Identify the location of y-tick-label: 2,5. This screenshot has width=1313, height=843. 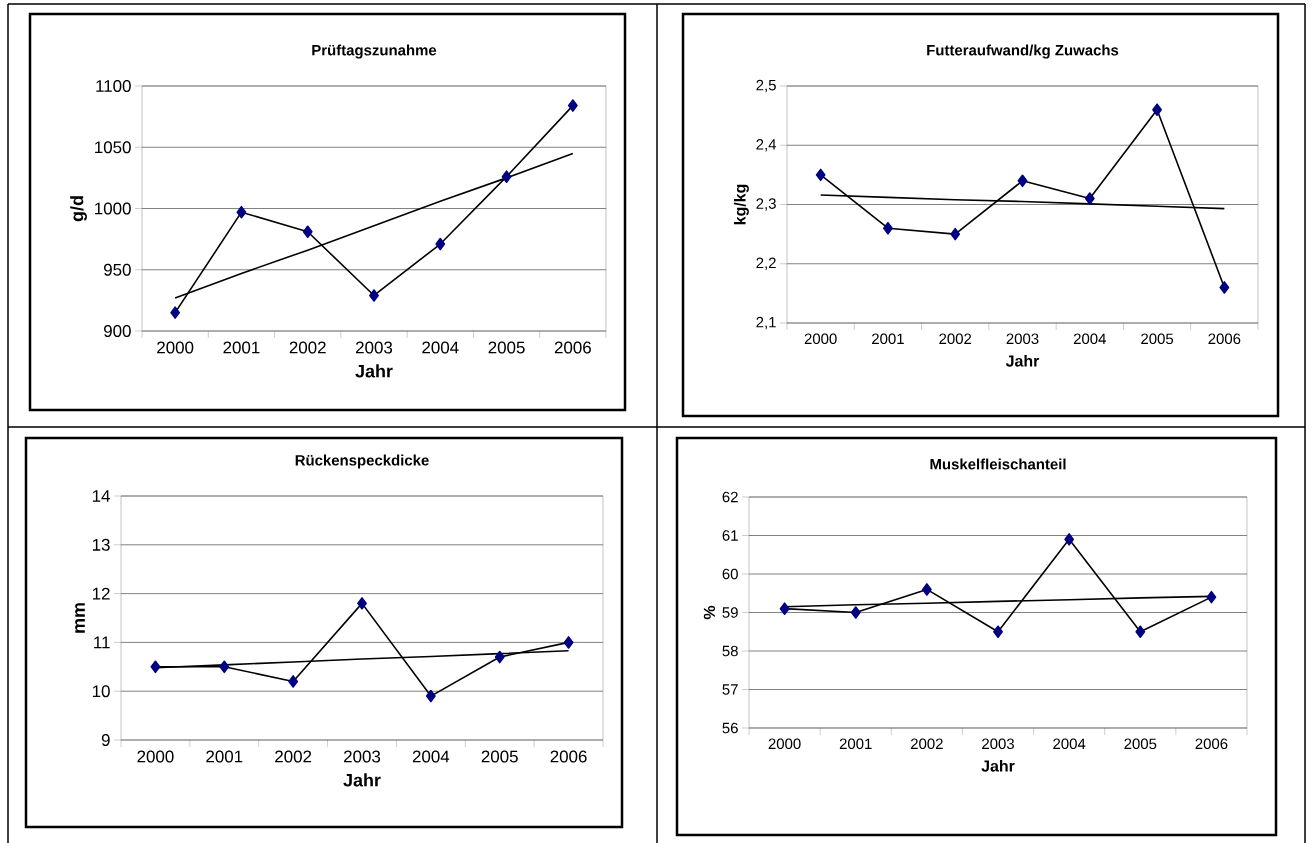
(766, 86).